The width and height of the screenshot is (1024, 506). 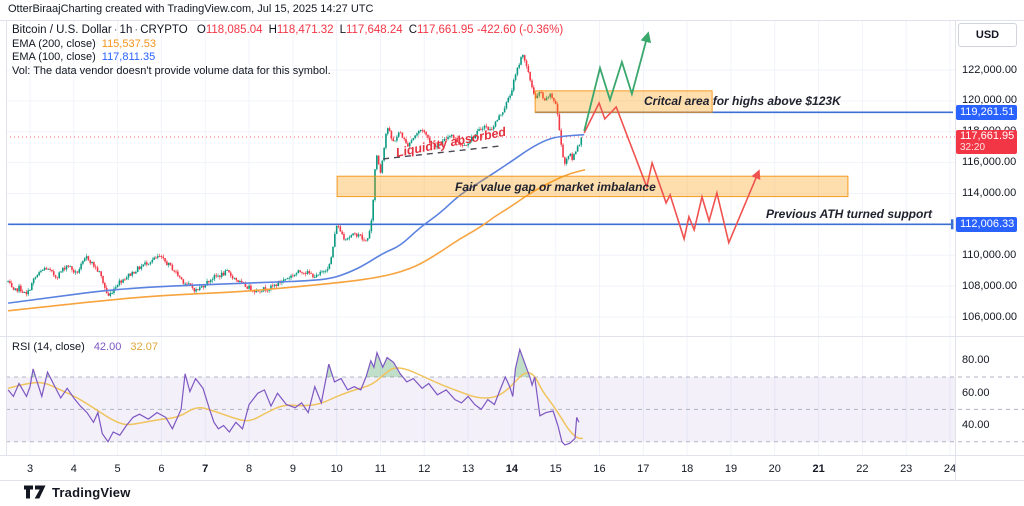 What do you see at coordinates (987, 136) in the screenshot?
I see `last-price-value: 117,661.95` at bounding box center [987, 136].